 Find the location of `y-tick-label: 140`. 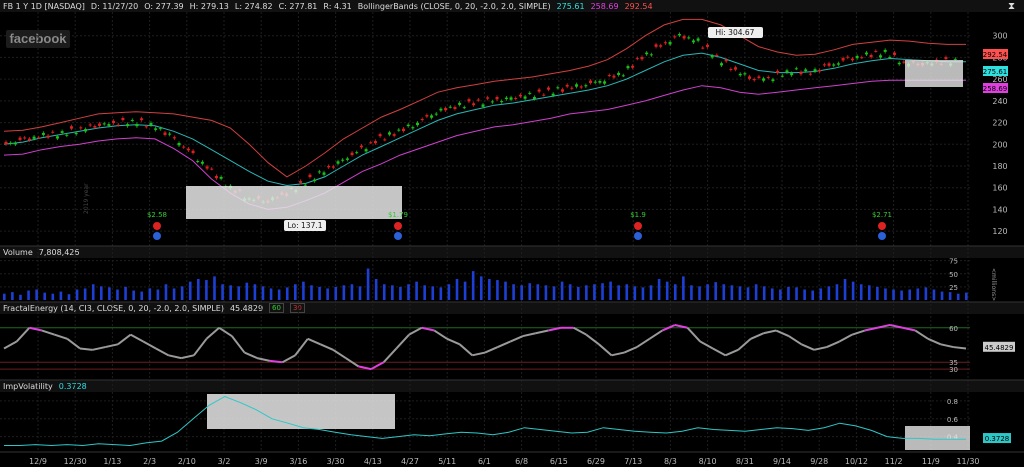

y-tick-label: 140 is located at coordinates (999, 209).